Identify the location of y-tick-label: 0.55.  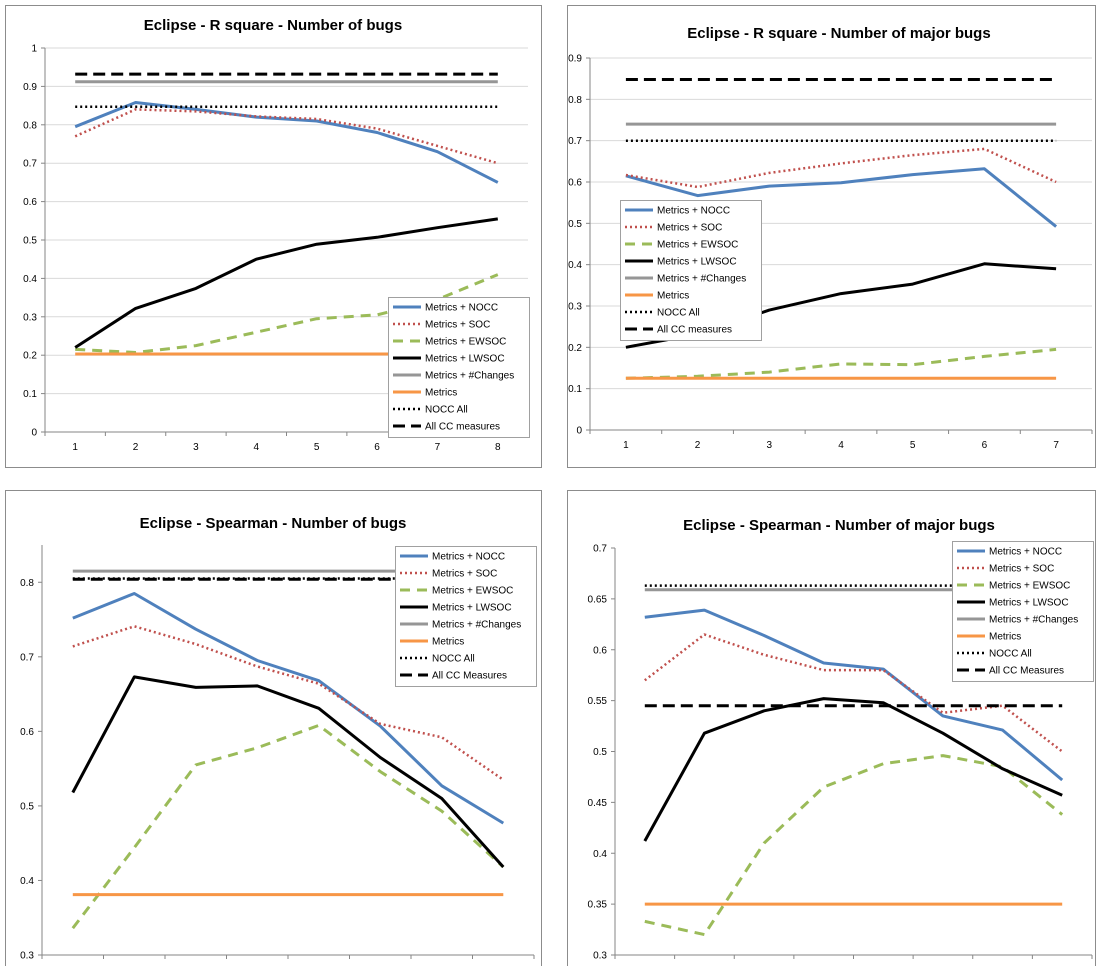
(598, 701).